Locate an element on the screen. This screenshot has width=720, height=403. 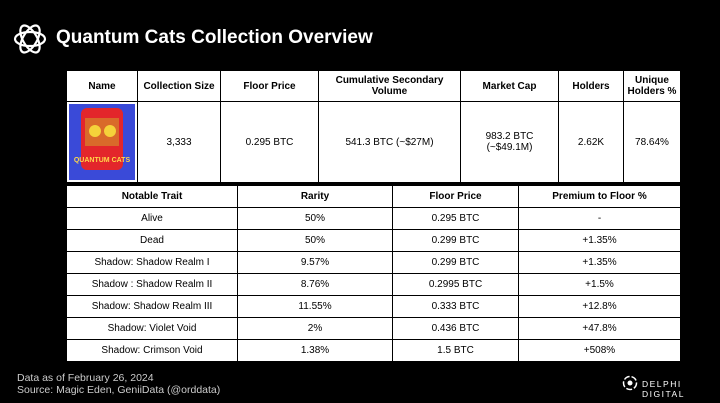
column-header: Market Cap is located at coordinates (509, 86).